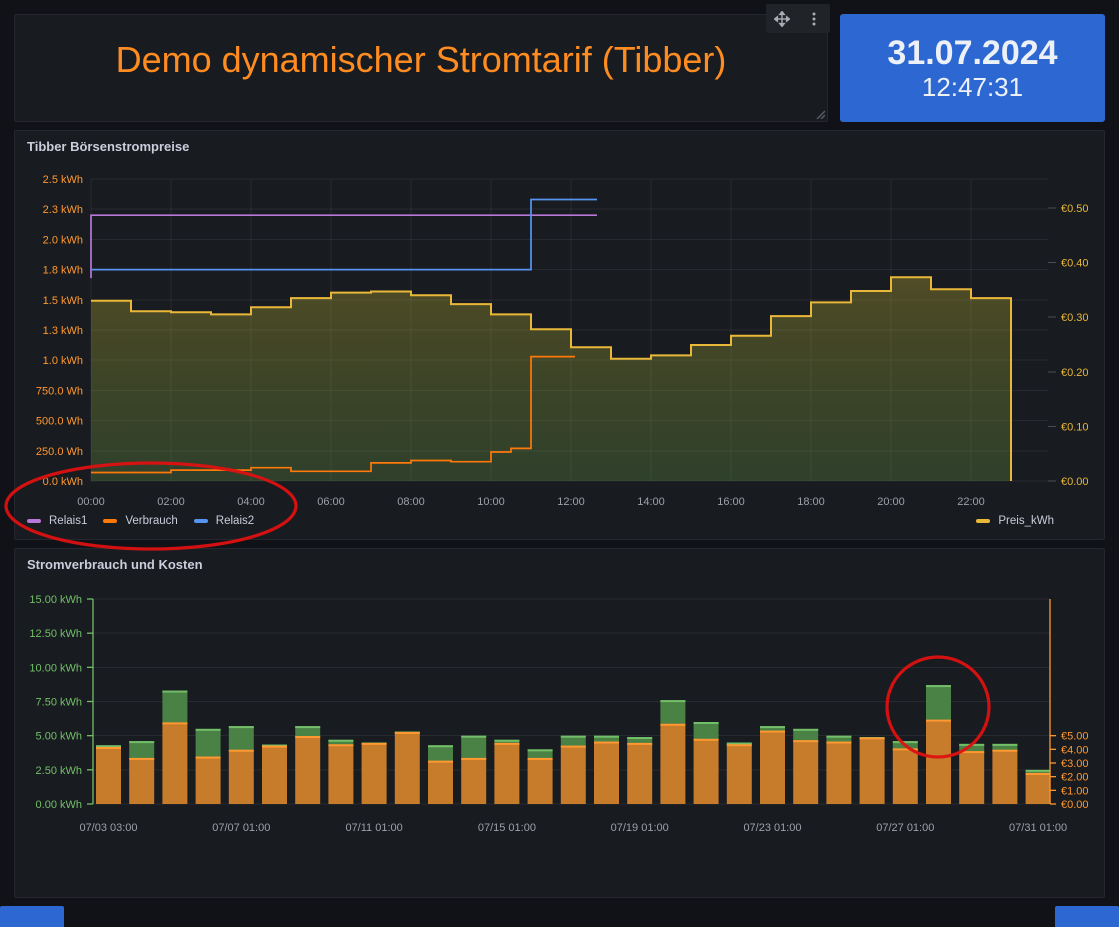  I want to click on svg-text: 1.8 kWh, so click(63, 271).